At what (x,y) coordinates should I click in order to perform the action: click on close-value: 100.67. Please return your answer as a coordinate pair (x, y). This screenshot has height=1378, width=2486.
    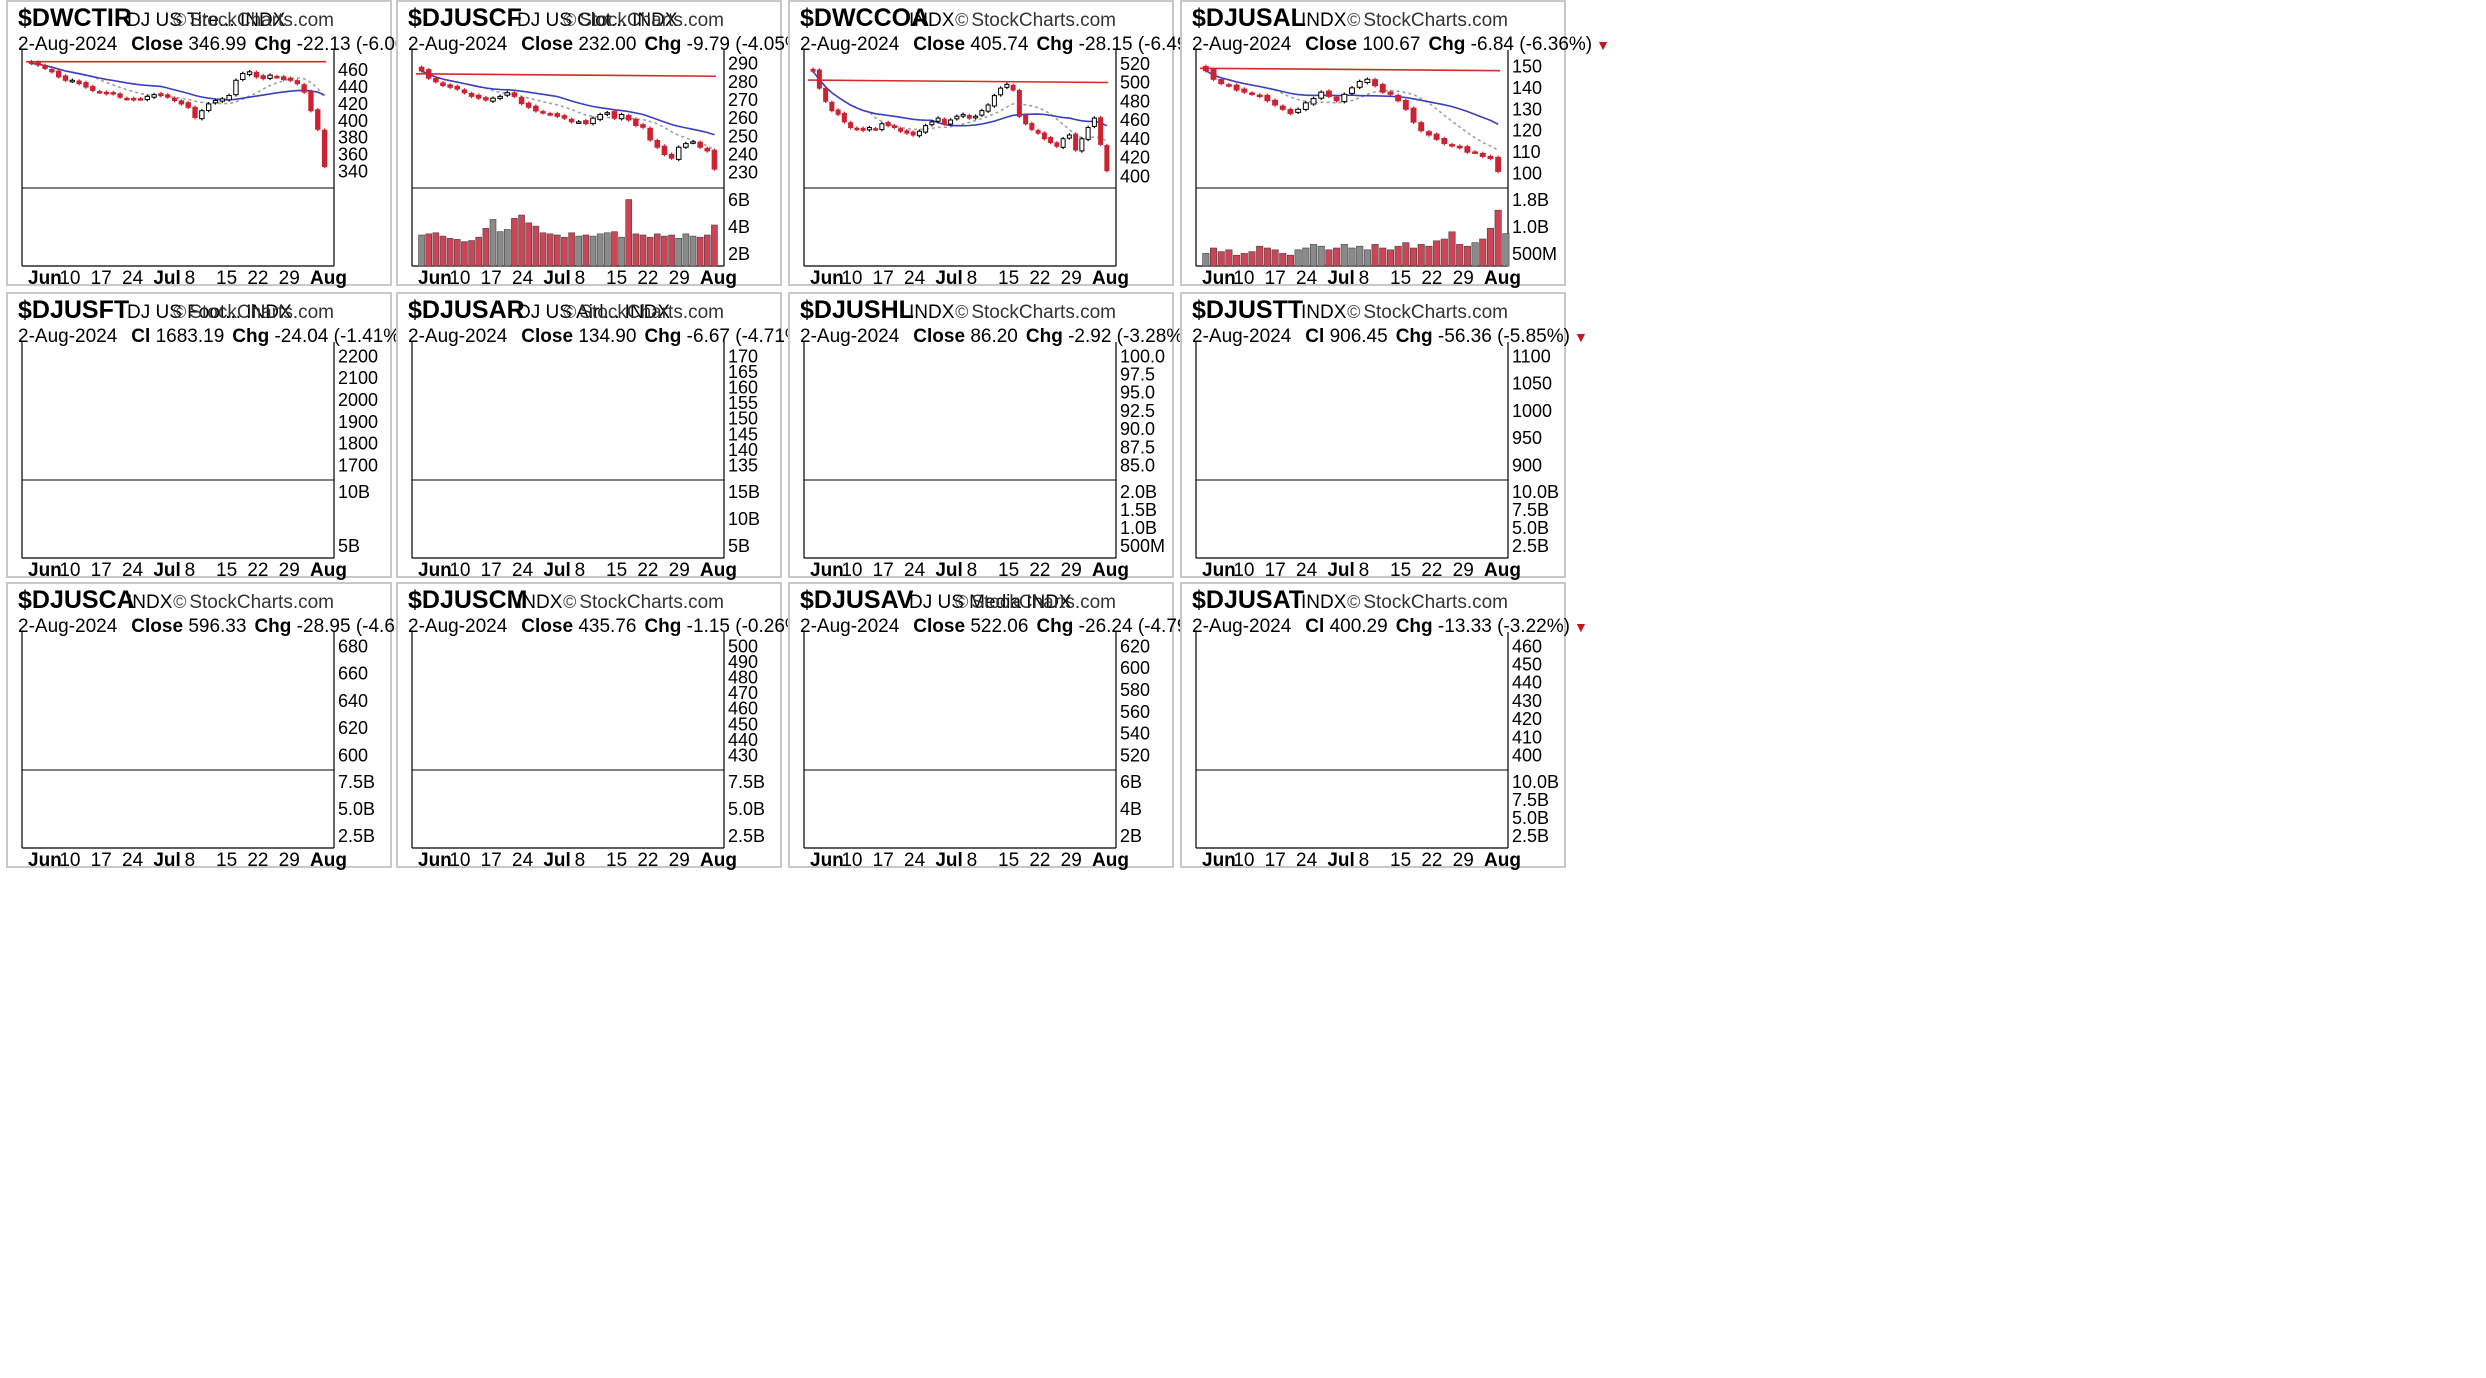
    Looking at the image, I should click on (1391, 44).